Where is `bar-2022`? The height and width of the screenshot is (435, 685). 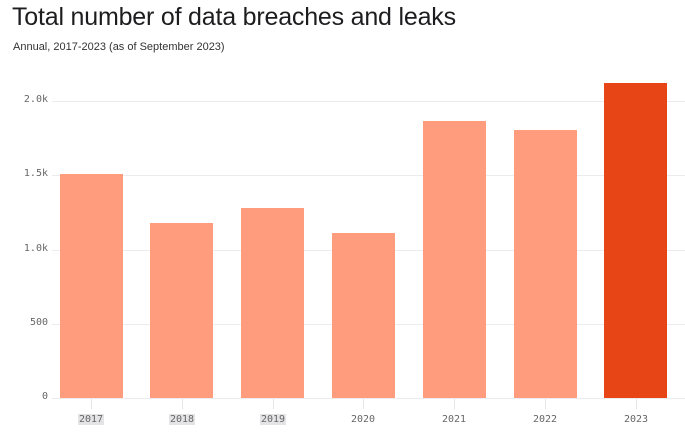
bar-2022 is located at coordinates (545, 264).